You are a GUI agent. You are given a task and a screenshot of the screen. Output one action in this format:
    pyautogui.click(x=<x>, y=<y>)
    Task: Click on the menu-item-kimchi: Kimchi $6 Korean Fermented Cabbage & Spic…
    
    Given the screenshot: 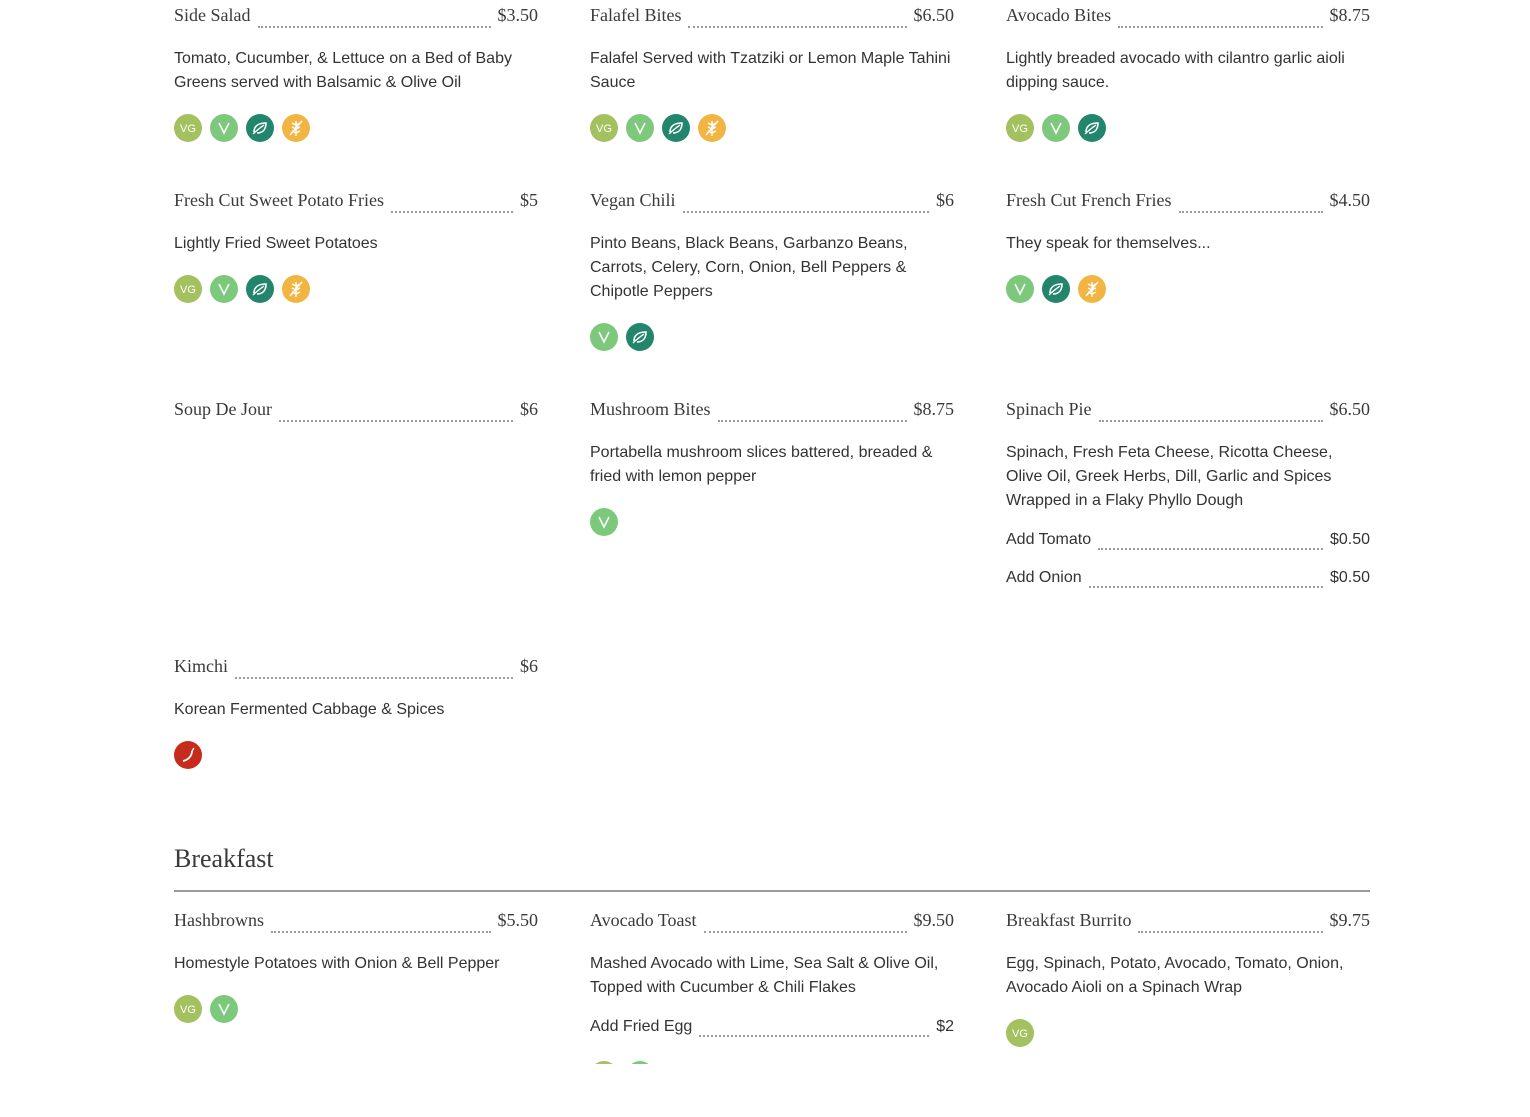 What is the action you would take?
    pyautogui.click(x=356, y=712)
    